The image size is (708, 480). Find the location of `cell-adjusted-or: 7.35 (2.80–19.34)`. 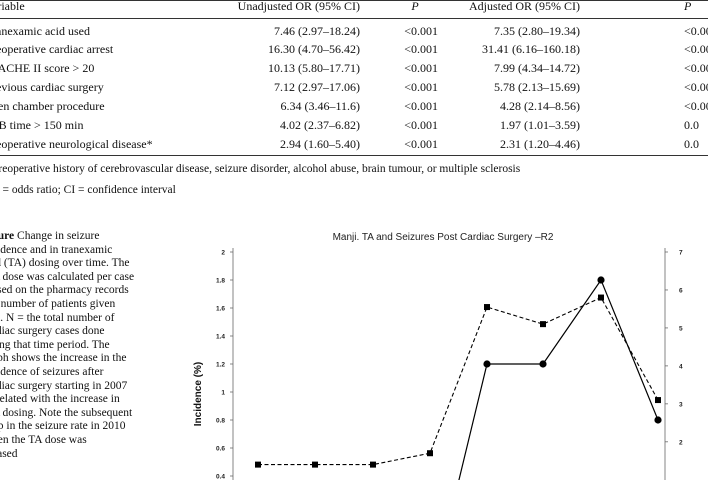

cell-adjusted-or: 7.35 (2.80–19.34) is located at coordinates (537, 31).